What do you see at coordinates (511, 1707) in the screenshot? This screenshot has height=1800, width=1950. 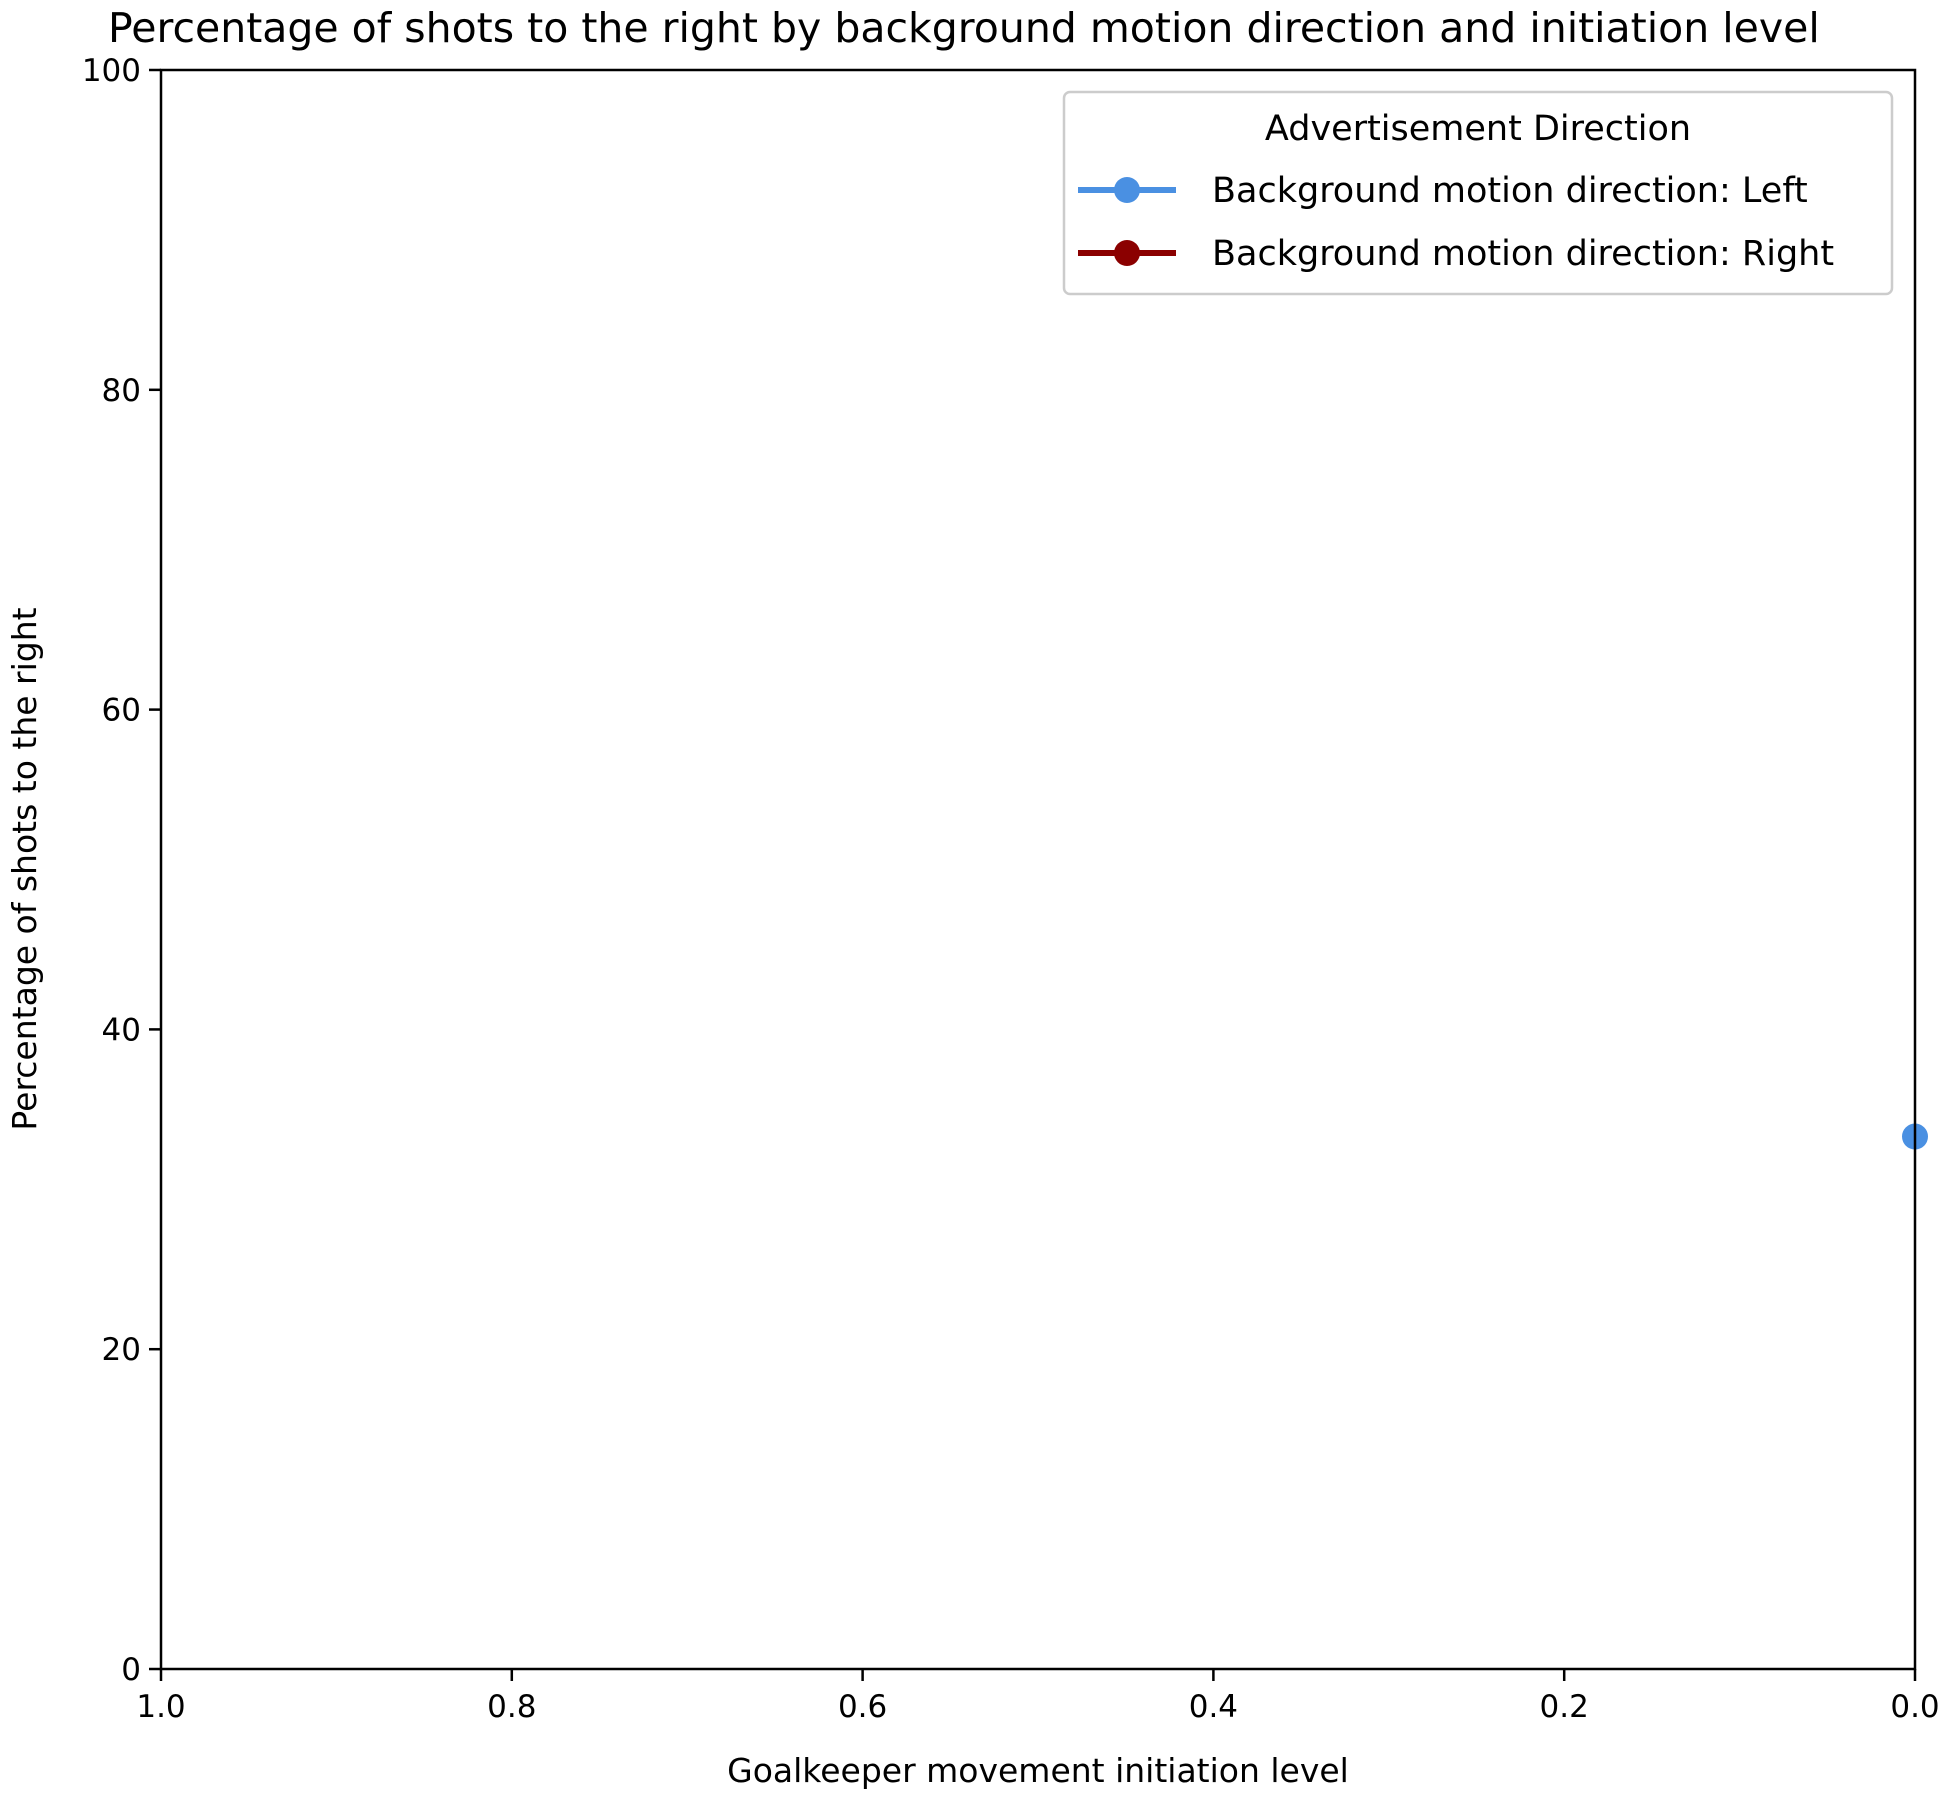 I see `x-tick-label: 0.8` at bounding box center [511, 1707].